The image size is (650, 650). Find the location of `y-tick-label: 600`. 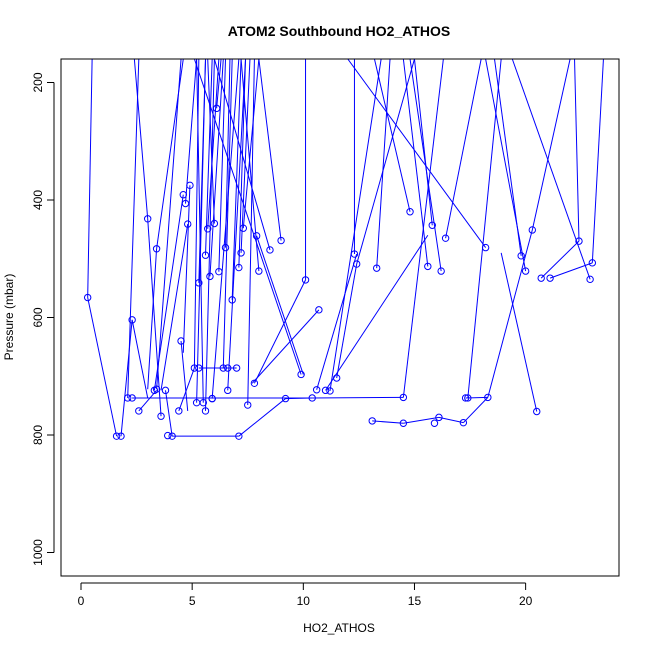

y-tick-label: 600 is located at coordinates (38, 317).